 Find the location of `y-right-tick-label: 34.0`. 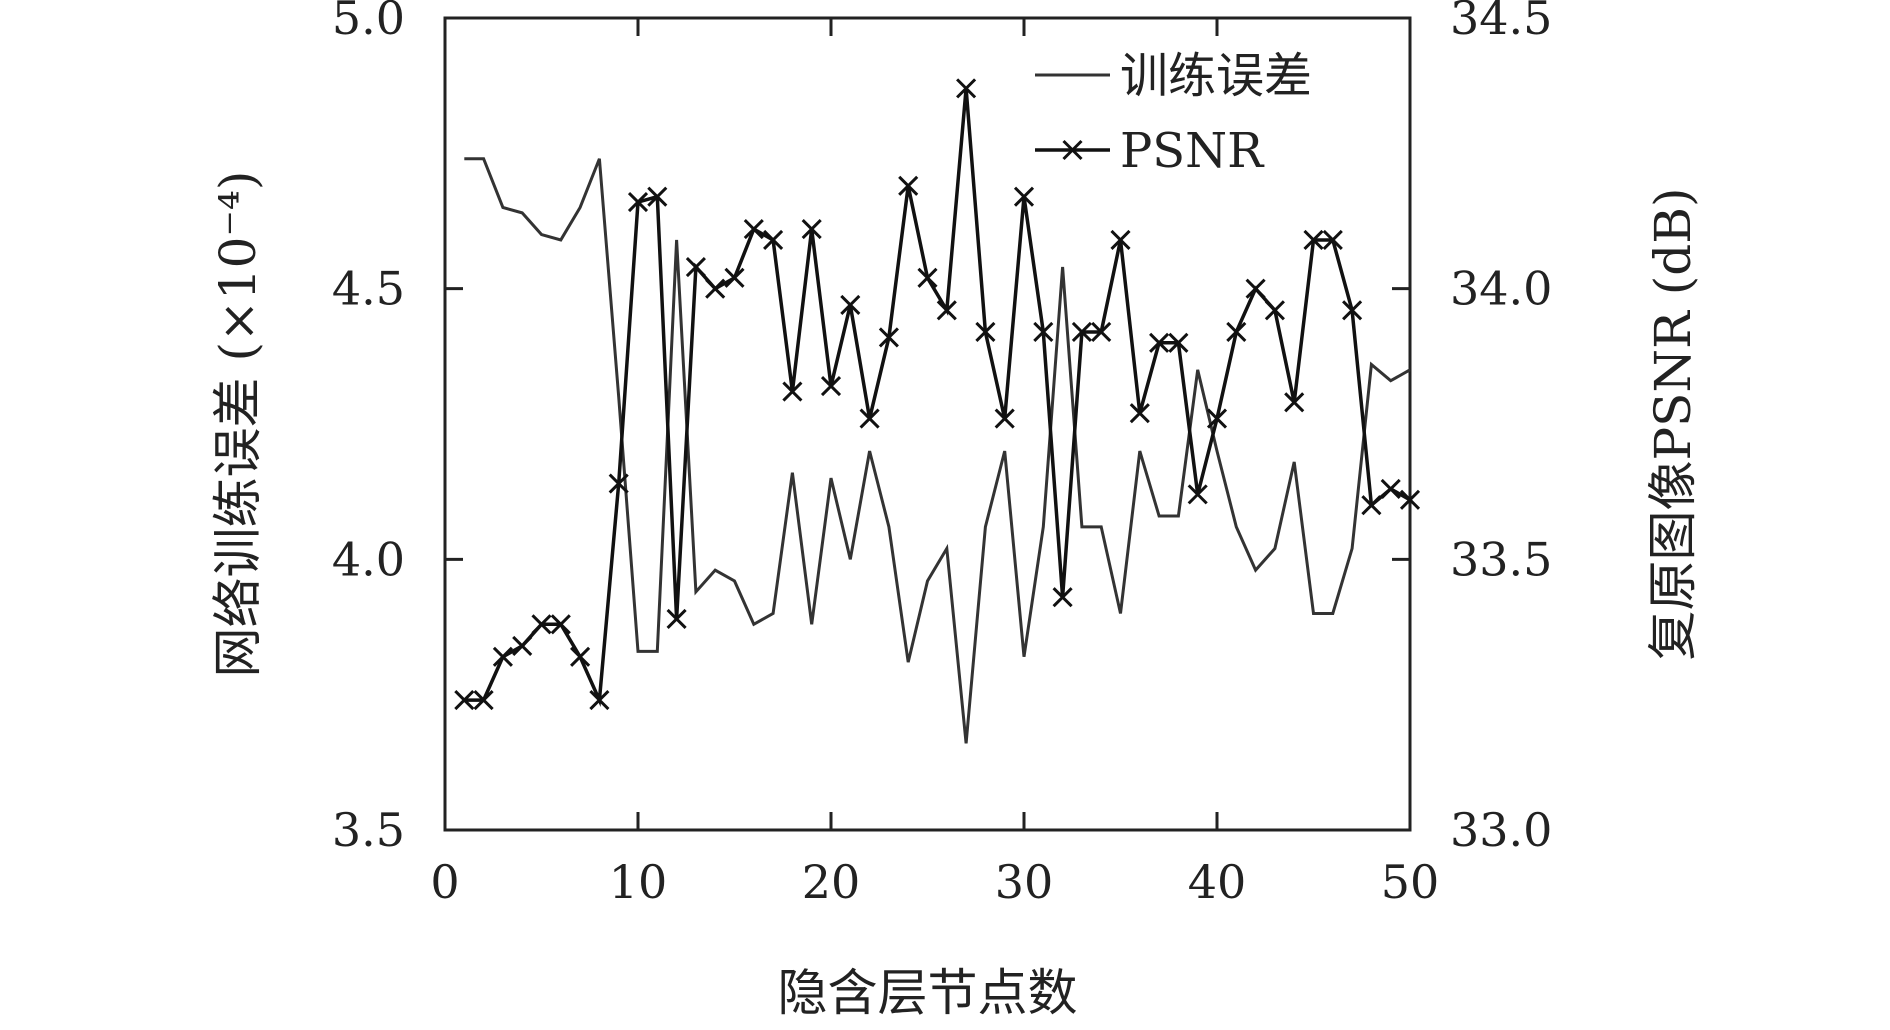

y-right-tick-label: 34.0 is located at coordinates (1501, 289).